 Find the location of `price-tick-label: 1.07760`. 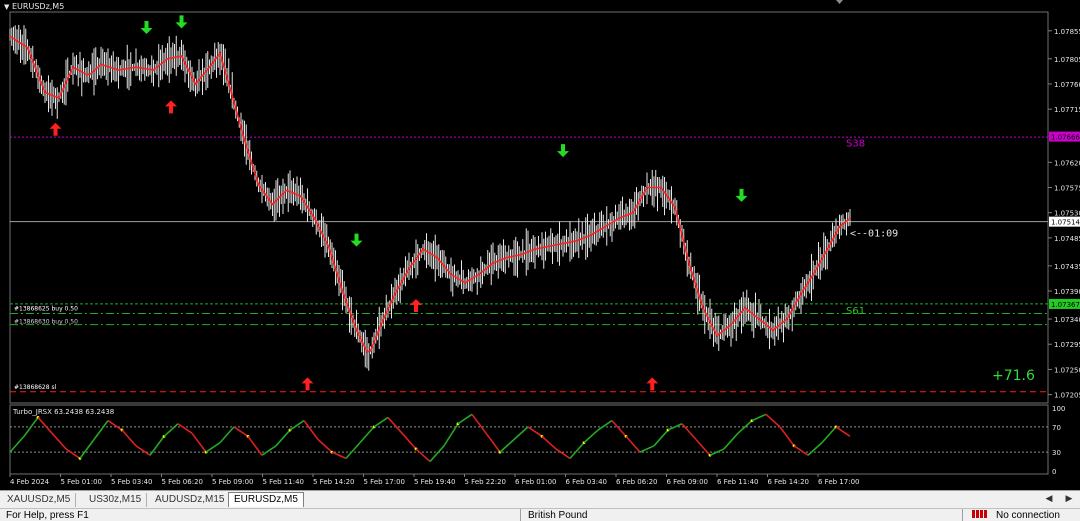

price-tick-label: 1.07760 is located at coordinates (1067, 85).